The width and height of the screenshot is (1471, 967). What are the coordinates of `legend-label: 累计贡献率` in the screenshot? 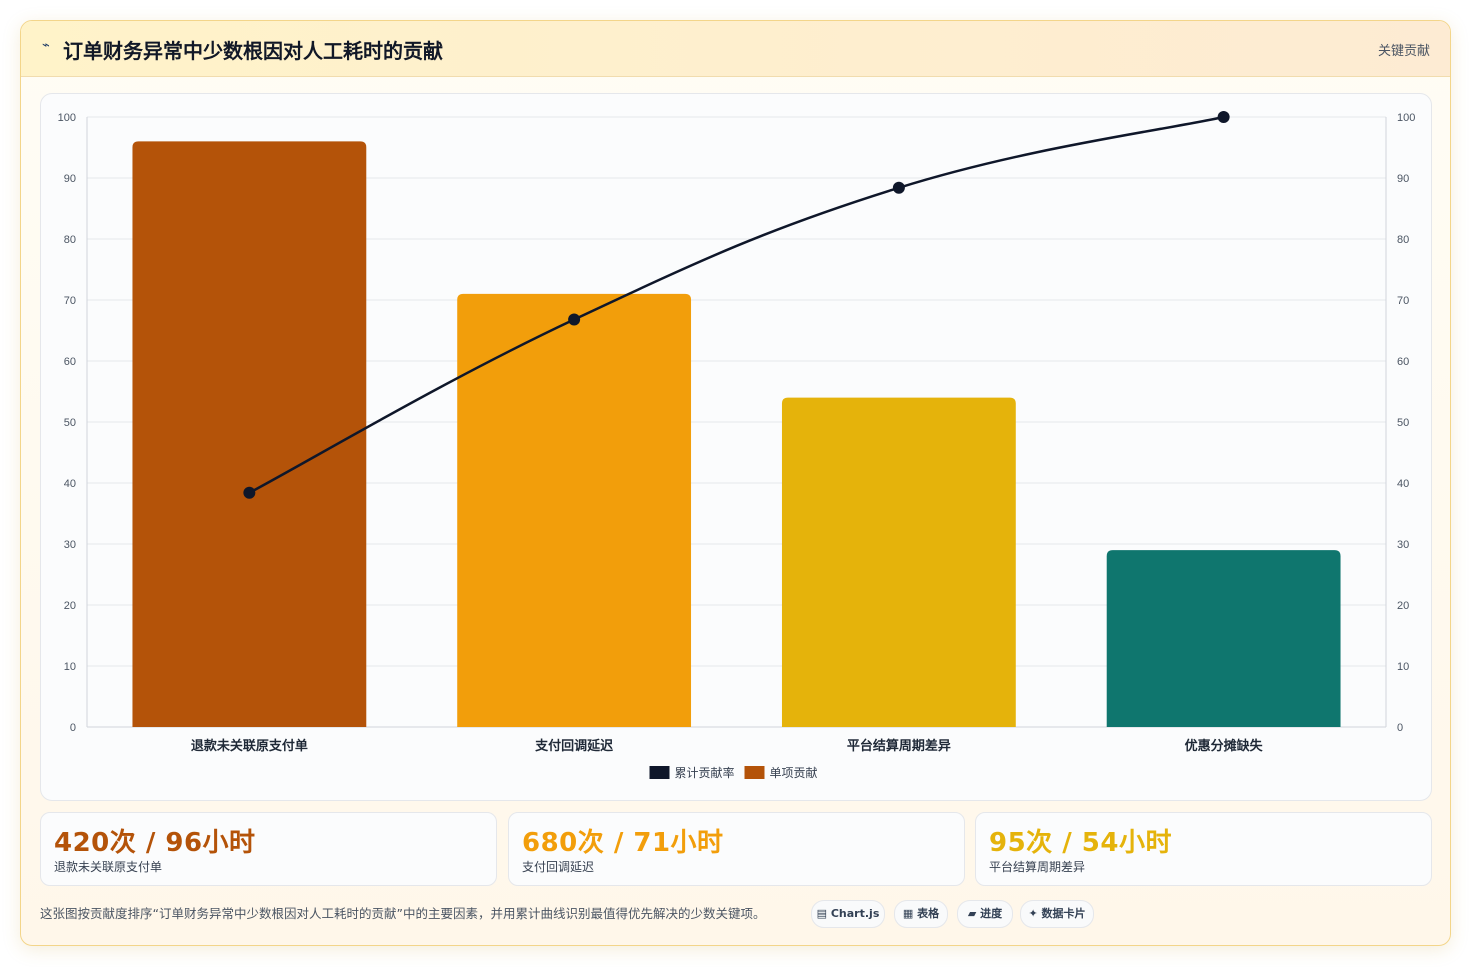 It's located at (705, 772).